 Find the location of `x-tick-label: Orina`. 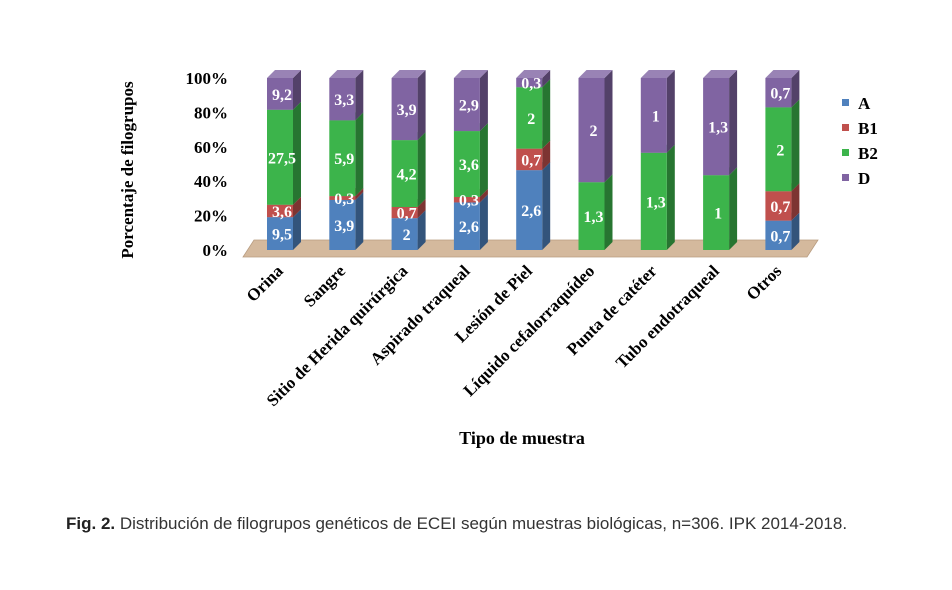

x-tick-label: Orina is located at coordinates (265, 283).